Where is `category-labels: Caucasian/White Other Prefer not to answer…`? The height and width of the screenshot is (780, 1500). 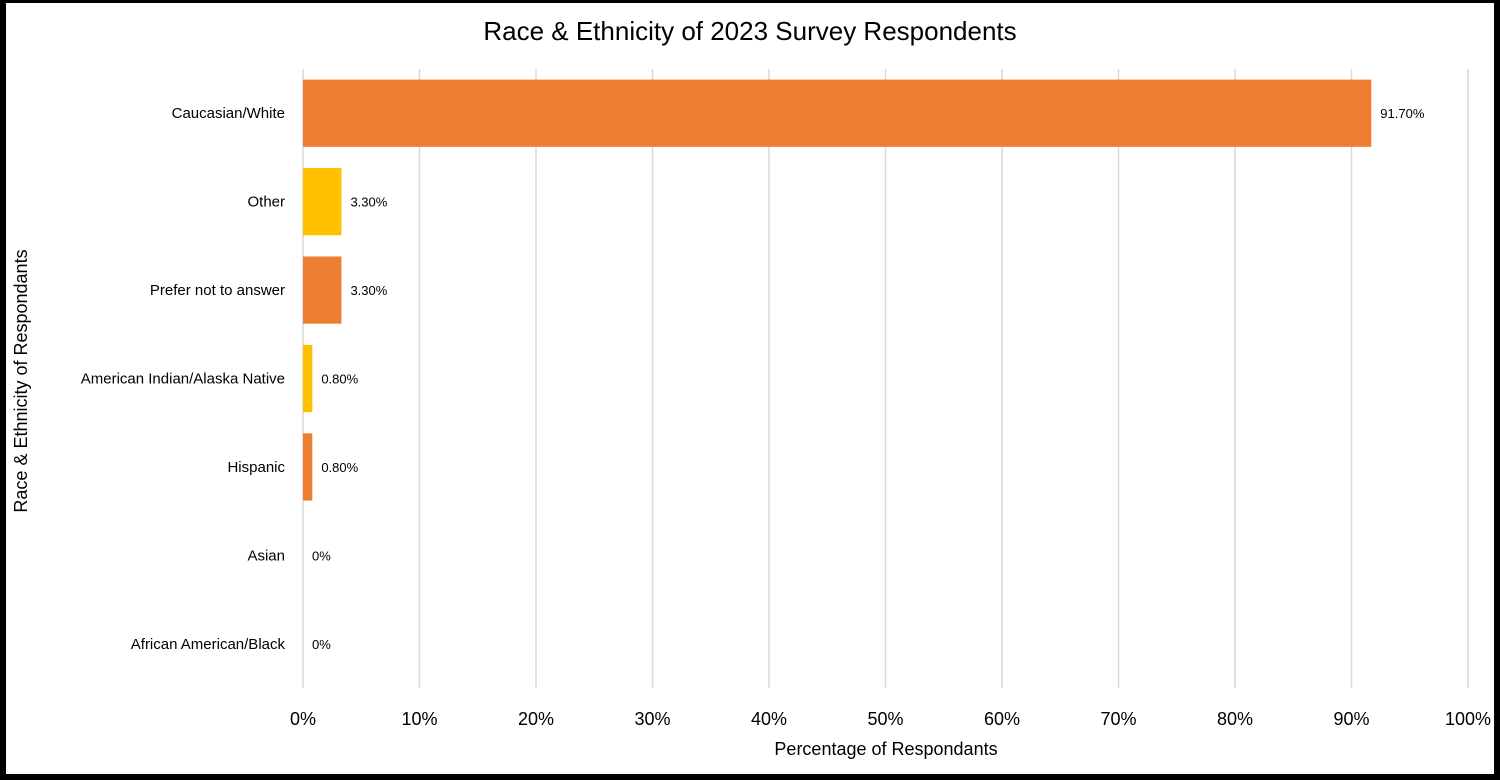
category-labels: Caucasian/White Other Prefer not to answer… is located at coordinates (183, 379).